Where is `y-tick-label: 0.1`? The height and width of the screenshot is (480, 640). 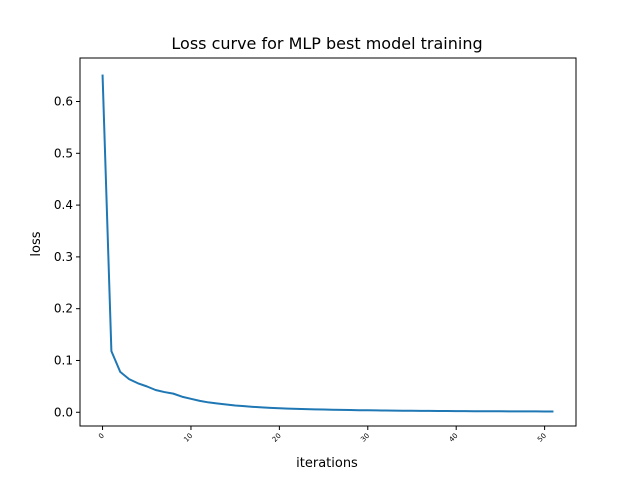
y-tick-label: 0.1 is located at coordinates (63, 360).